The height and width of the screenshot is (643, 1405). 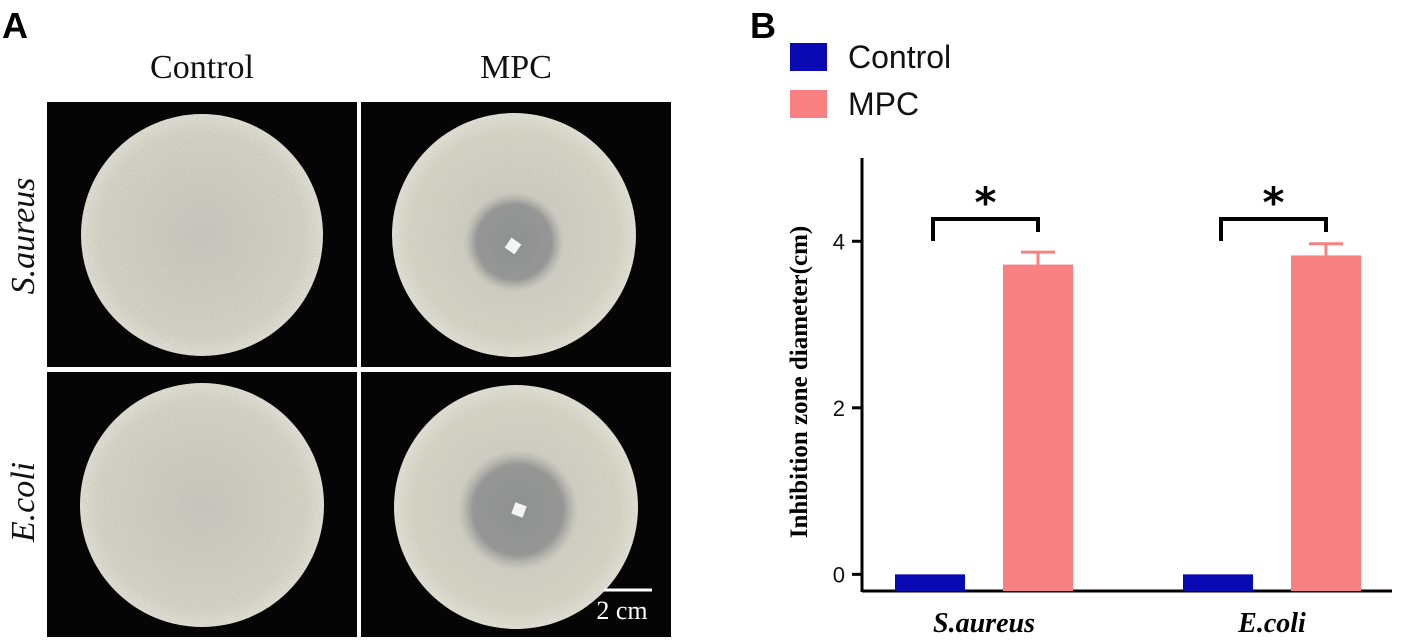 What do you see at coordinates (1326, 423) in the screenshot?
I see `bar-mpc-ecoli` at bounding box center [1326, 423].